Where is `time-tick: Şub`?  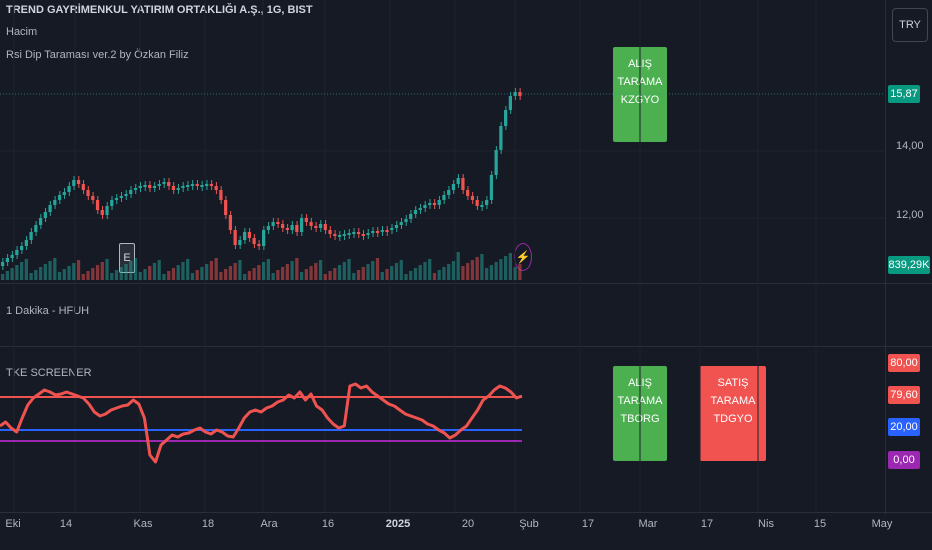
time-tick: Şub is located at coordinates (529, 524).